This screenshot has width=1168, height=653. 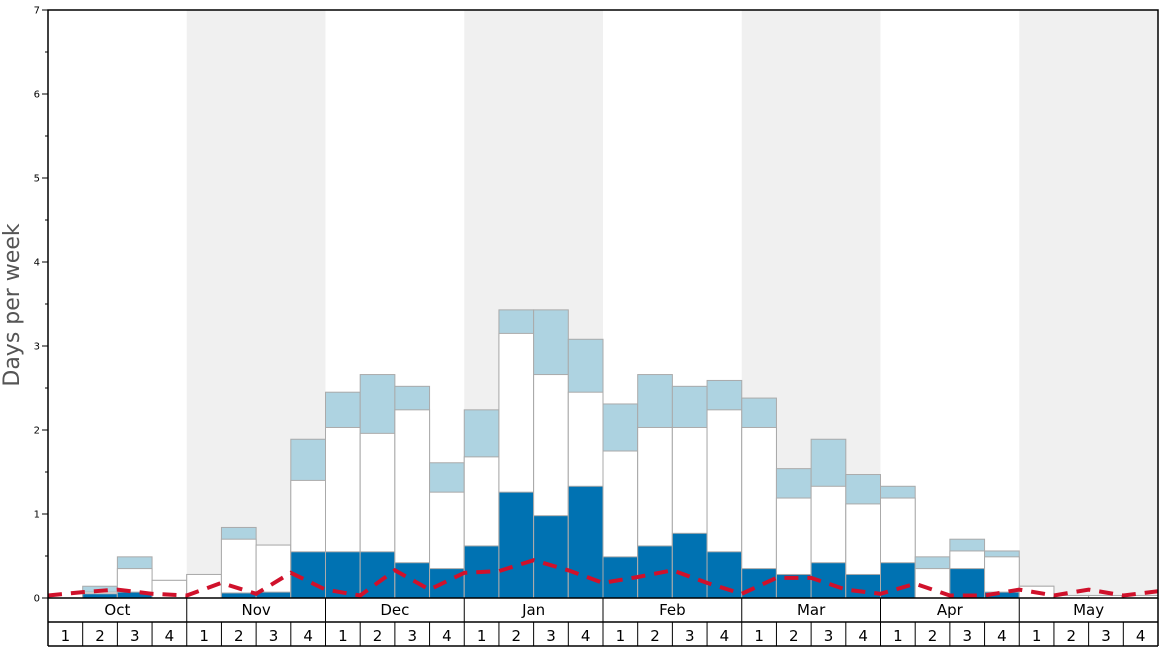 What do you see at coordinates (135, 636) in the screenshot?
I see `week-label-oct-3: 3` at bounding box center [135, 636].